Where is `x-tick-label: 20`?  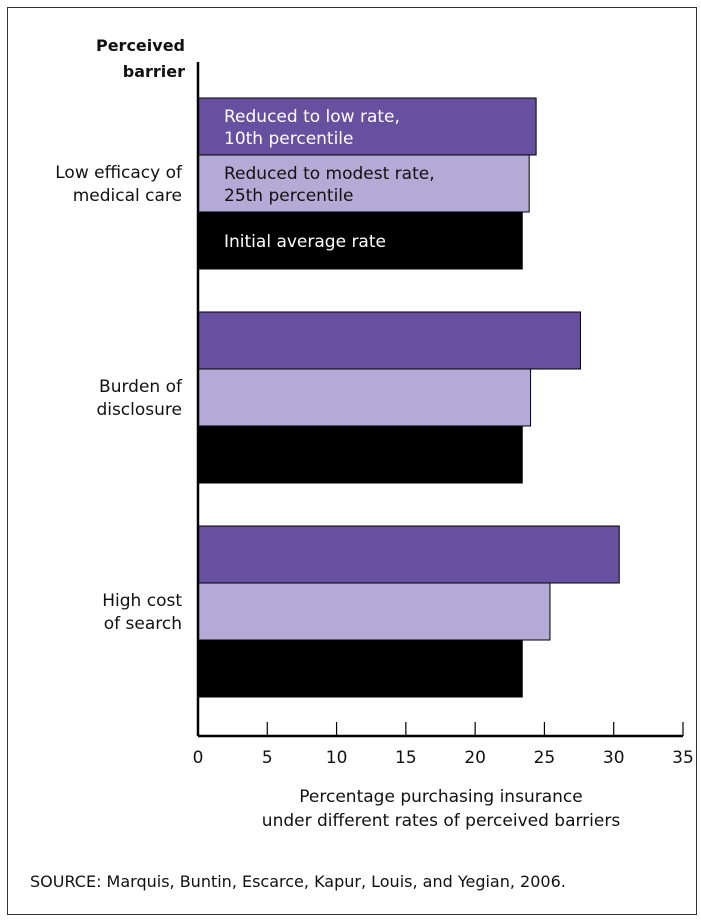 x-tick-label: 20 is located at coordinates (475, 758).